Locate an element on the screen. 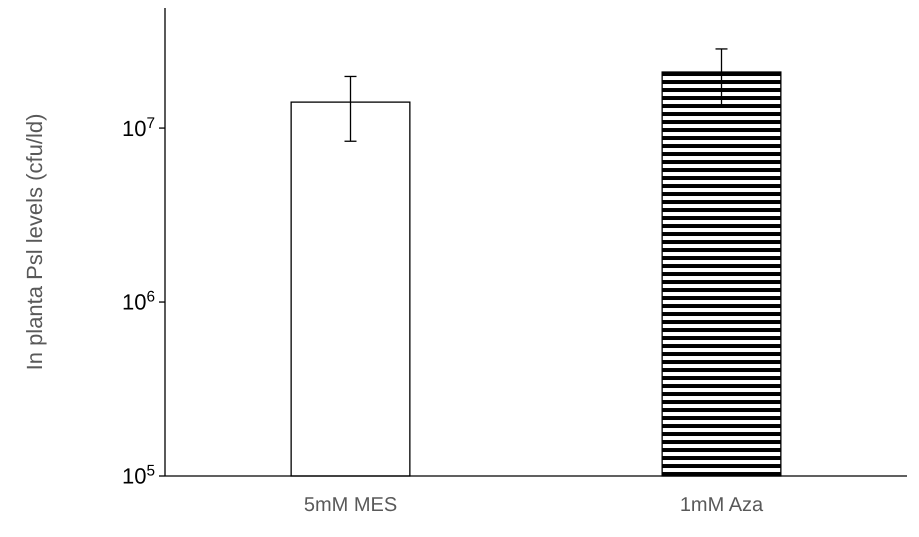  y-axis-title: In planta Psl levels (cfu/ld) is located at coordinates (34, 242).